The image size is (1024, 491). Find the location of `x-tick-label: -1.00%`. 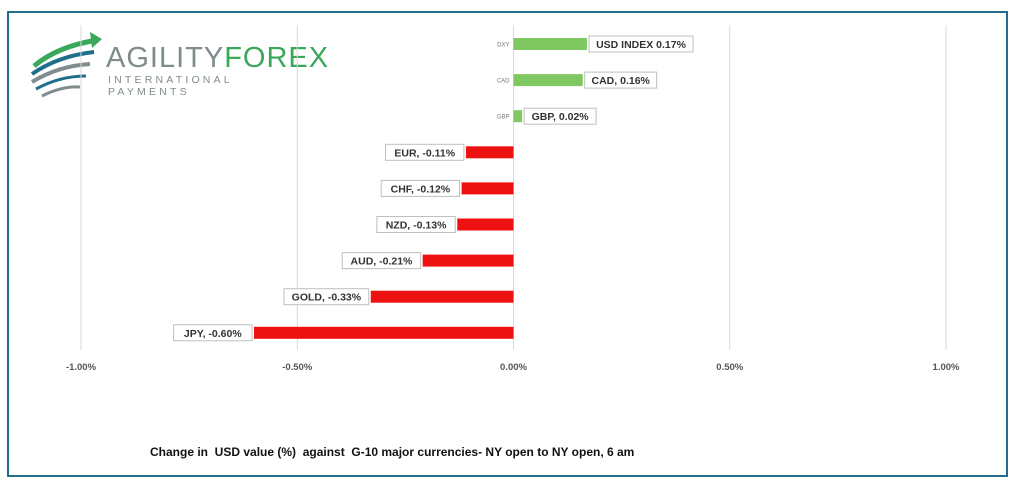

x-tick-label: -1.00% is located at coordinates (81, 367).